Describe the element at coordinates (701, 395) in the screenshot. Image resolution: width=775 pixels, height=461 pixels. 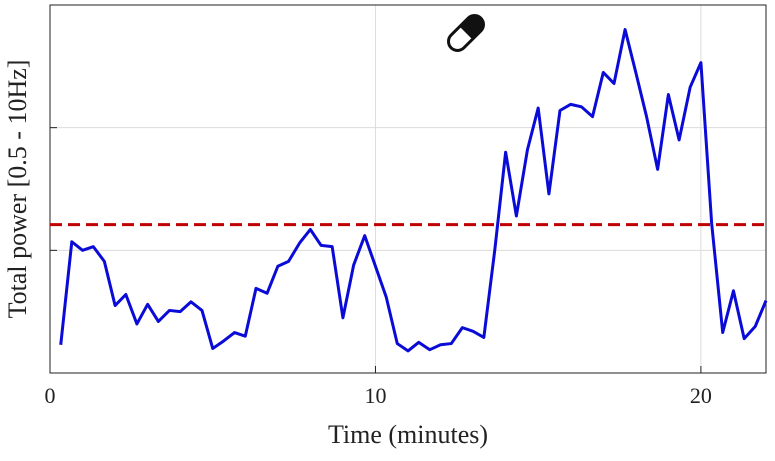
I see `x-tick-label: 20` at that location.